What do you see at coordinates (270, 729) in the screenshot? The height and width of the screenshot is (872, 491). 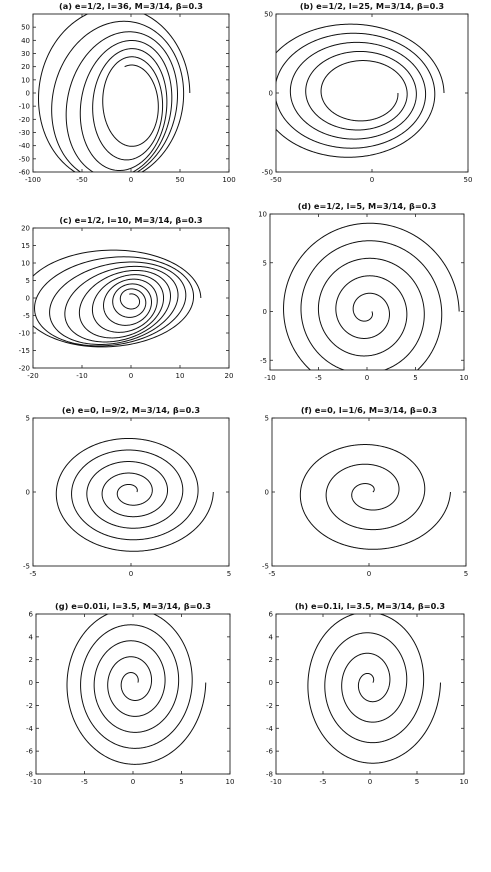 I see `y-tick-label: -4` at bounding box center [270, 729].